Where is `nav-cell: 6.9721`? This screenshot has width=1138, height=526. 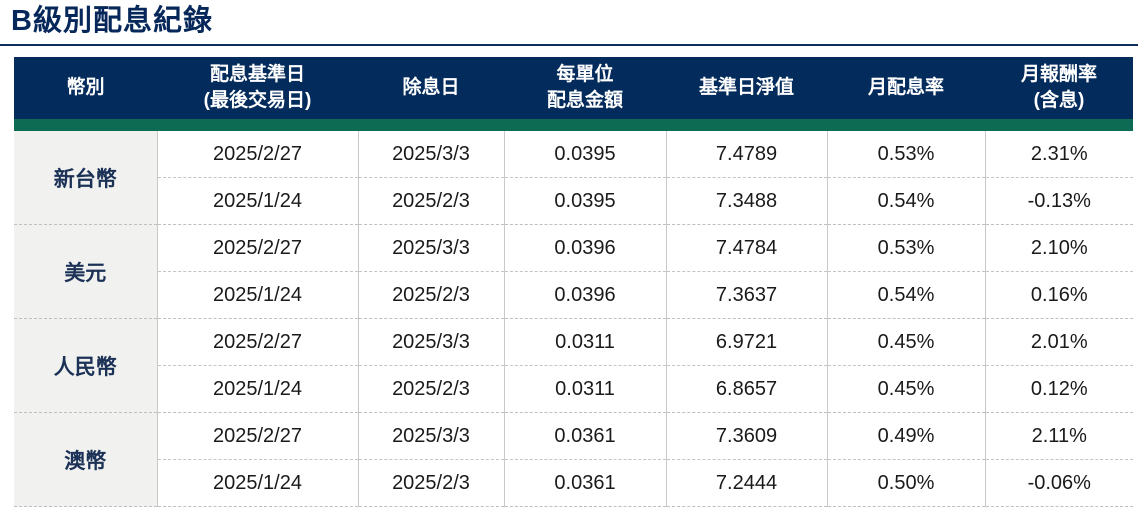
nav-cell: 6.9721 is located at coordinates (746, 342).